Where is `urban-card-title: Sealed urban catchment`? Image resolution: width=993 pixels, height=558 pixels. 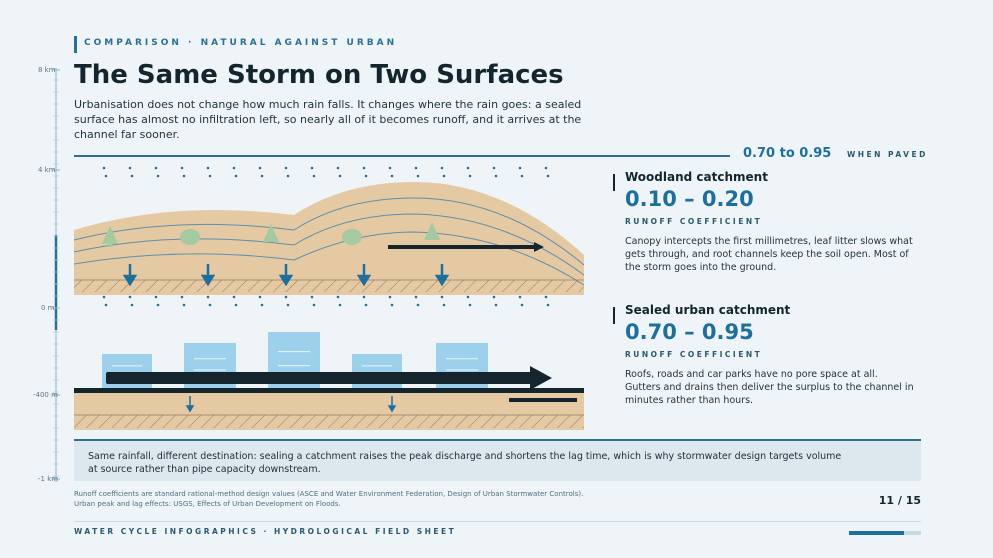
urban-card-title: Sealed urban catchment is located at coordinates (708, 310).